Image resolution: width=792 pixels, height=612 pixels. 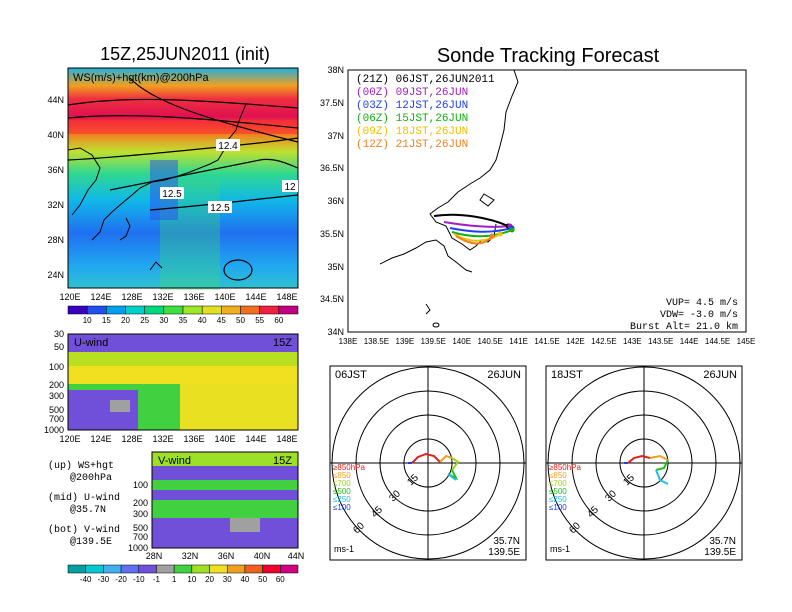 What do you see at coordinates (55, 205) in the screenshot?
I see `map-ytick: 32N` at bounding box center [55, 205].